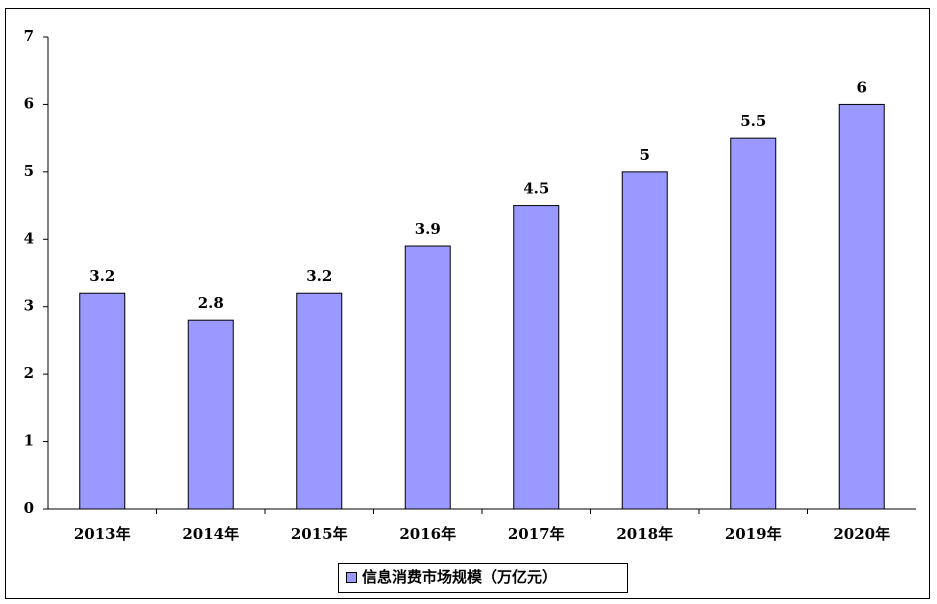 The width and height of the screenshot is (937, 604). What do you see at coordinates (29, 306) in the screenshot?
I see `y-tick-label: 3` at bounding box center [29, 306].